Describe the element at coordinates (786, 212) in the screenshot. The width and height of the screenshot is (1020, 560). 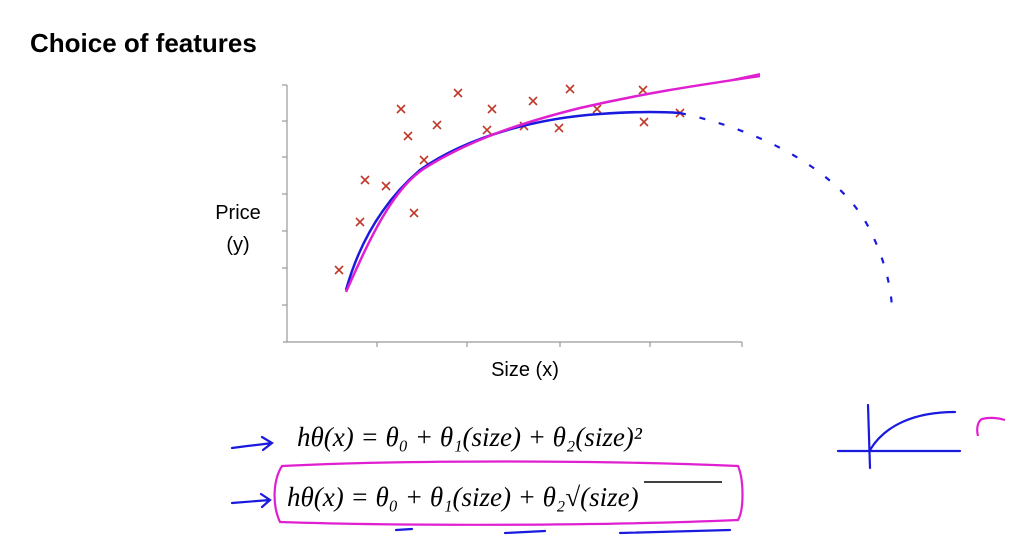
I see `extrapolation` at that location.